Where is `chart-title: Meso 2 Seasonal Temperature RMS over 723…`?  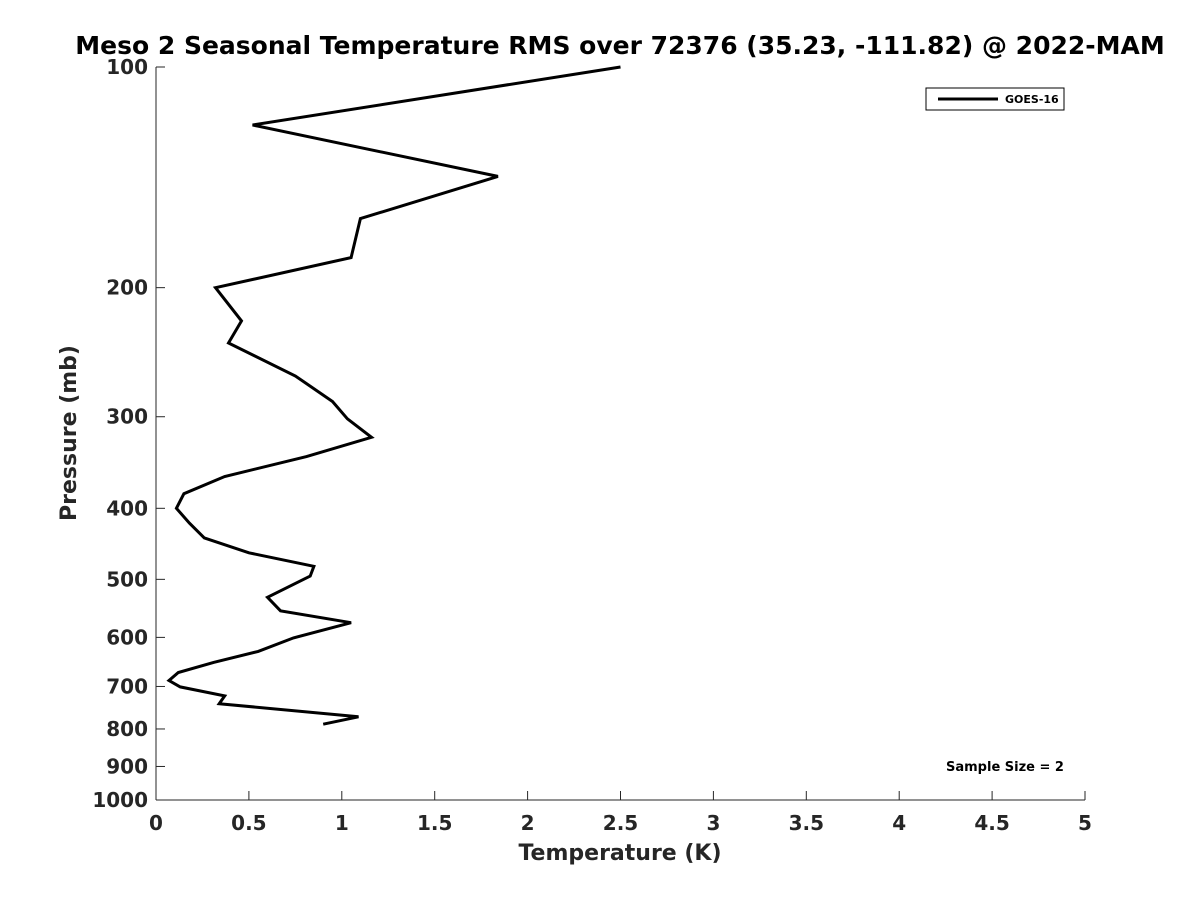
chart-title: Meso 2 Seasonal Temperature RMS over 723… is located at coordinates (619, 45).